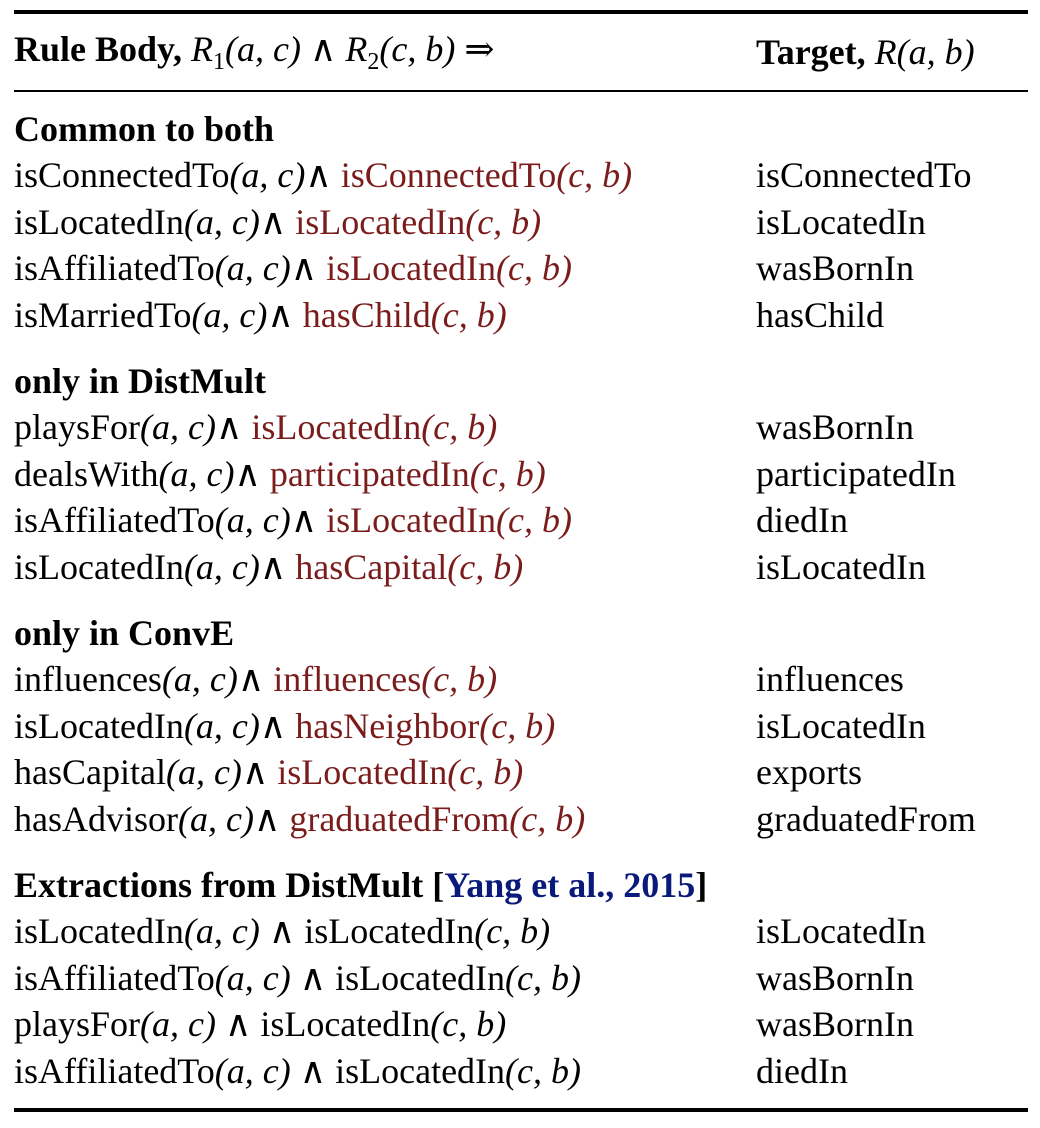 The height and width of the screenshot is (1128, 1040). What do you see at coordinates (866, 818) in the screenshot?
I see `target-predicate: graduatedFrom` at bounding box center [866, 818].